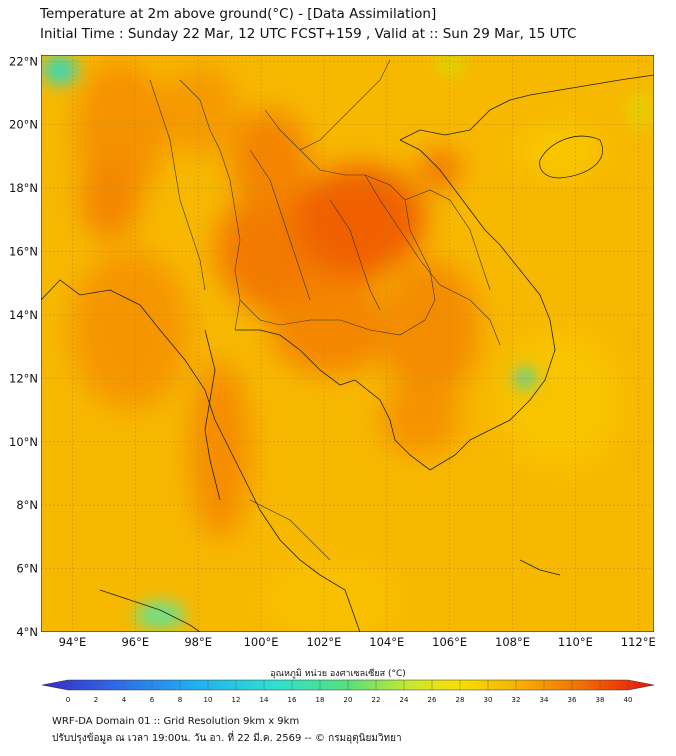 The height and width of the screenshot is (756, 676). Describe the element at coordinates (27, 505) in the screenshot. I see `lat-tick-label: 8°N` at that location.